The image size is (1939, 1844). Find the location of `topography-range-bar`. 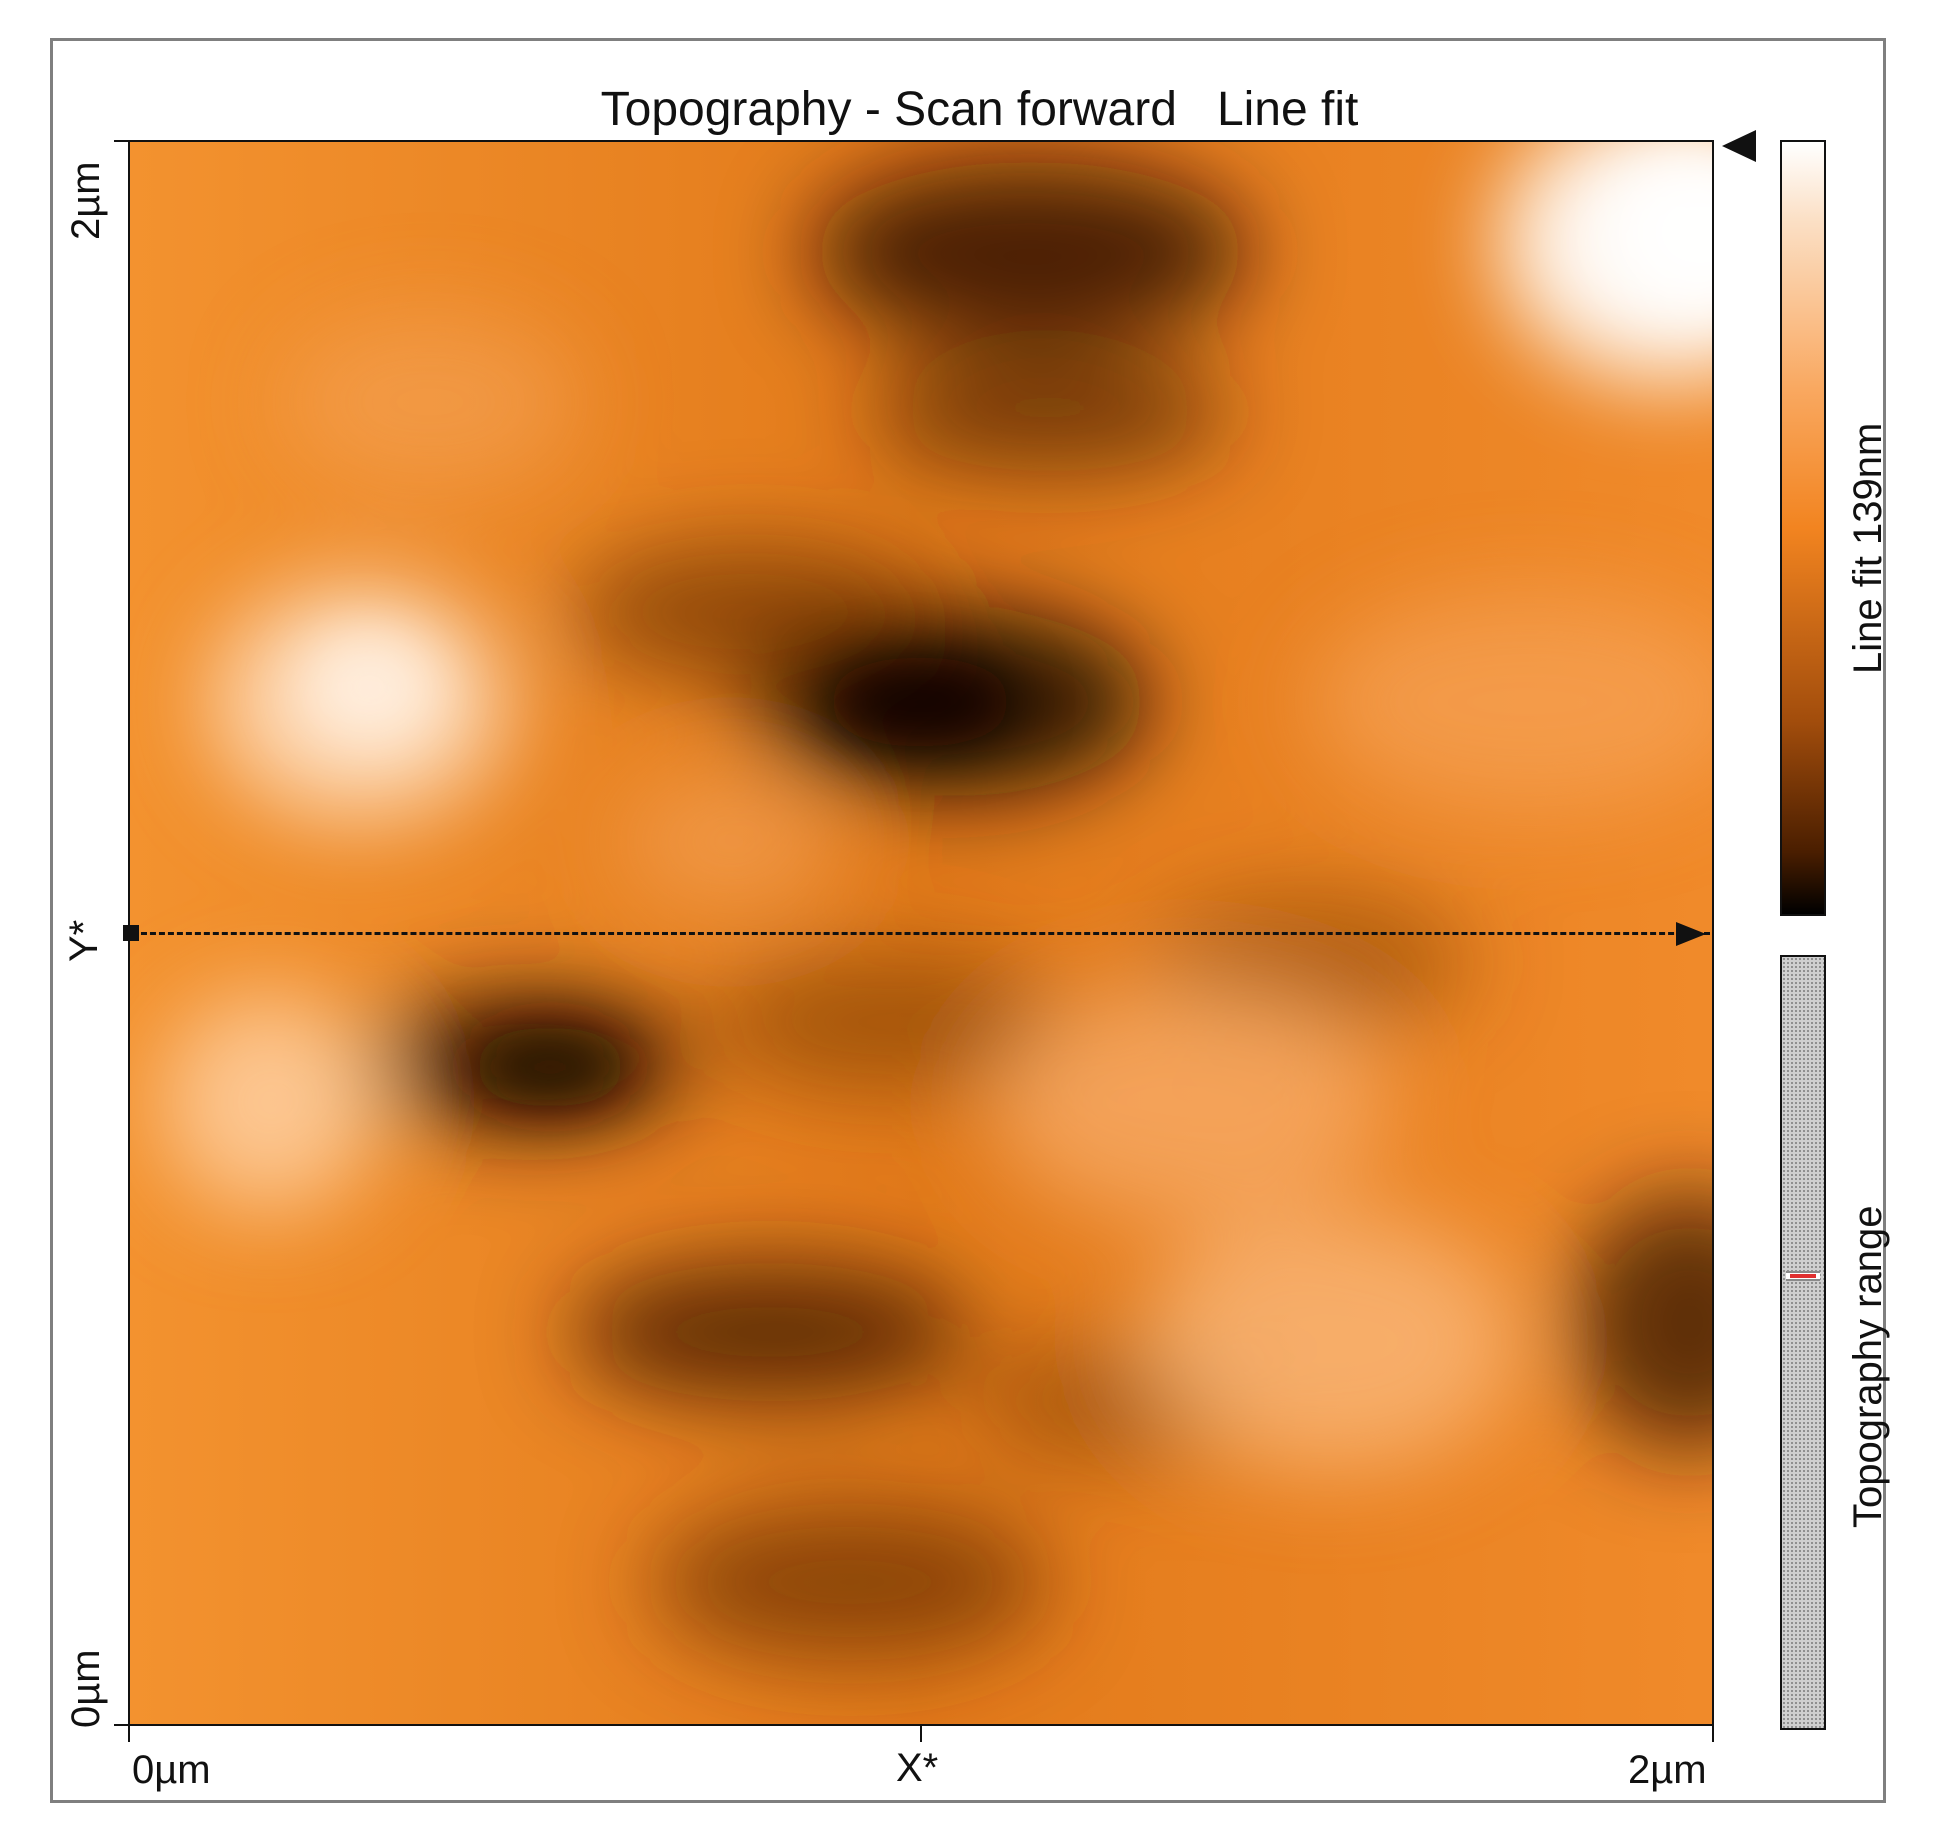

topography-range-bar is located at coordinates (1803, 1342).